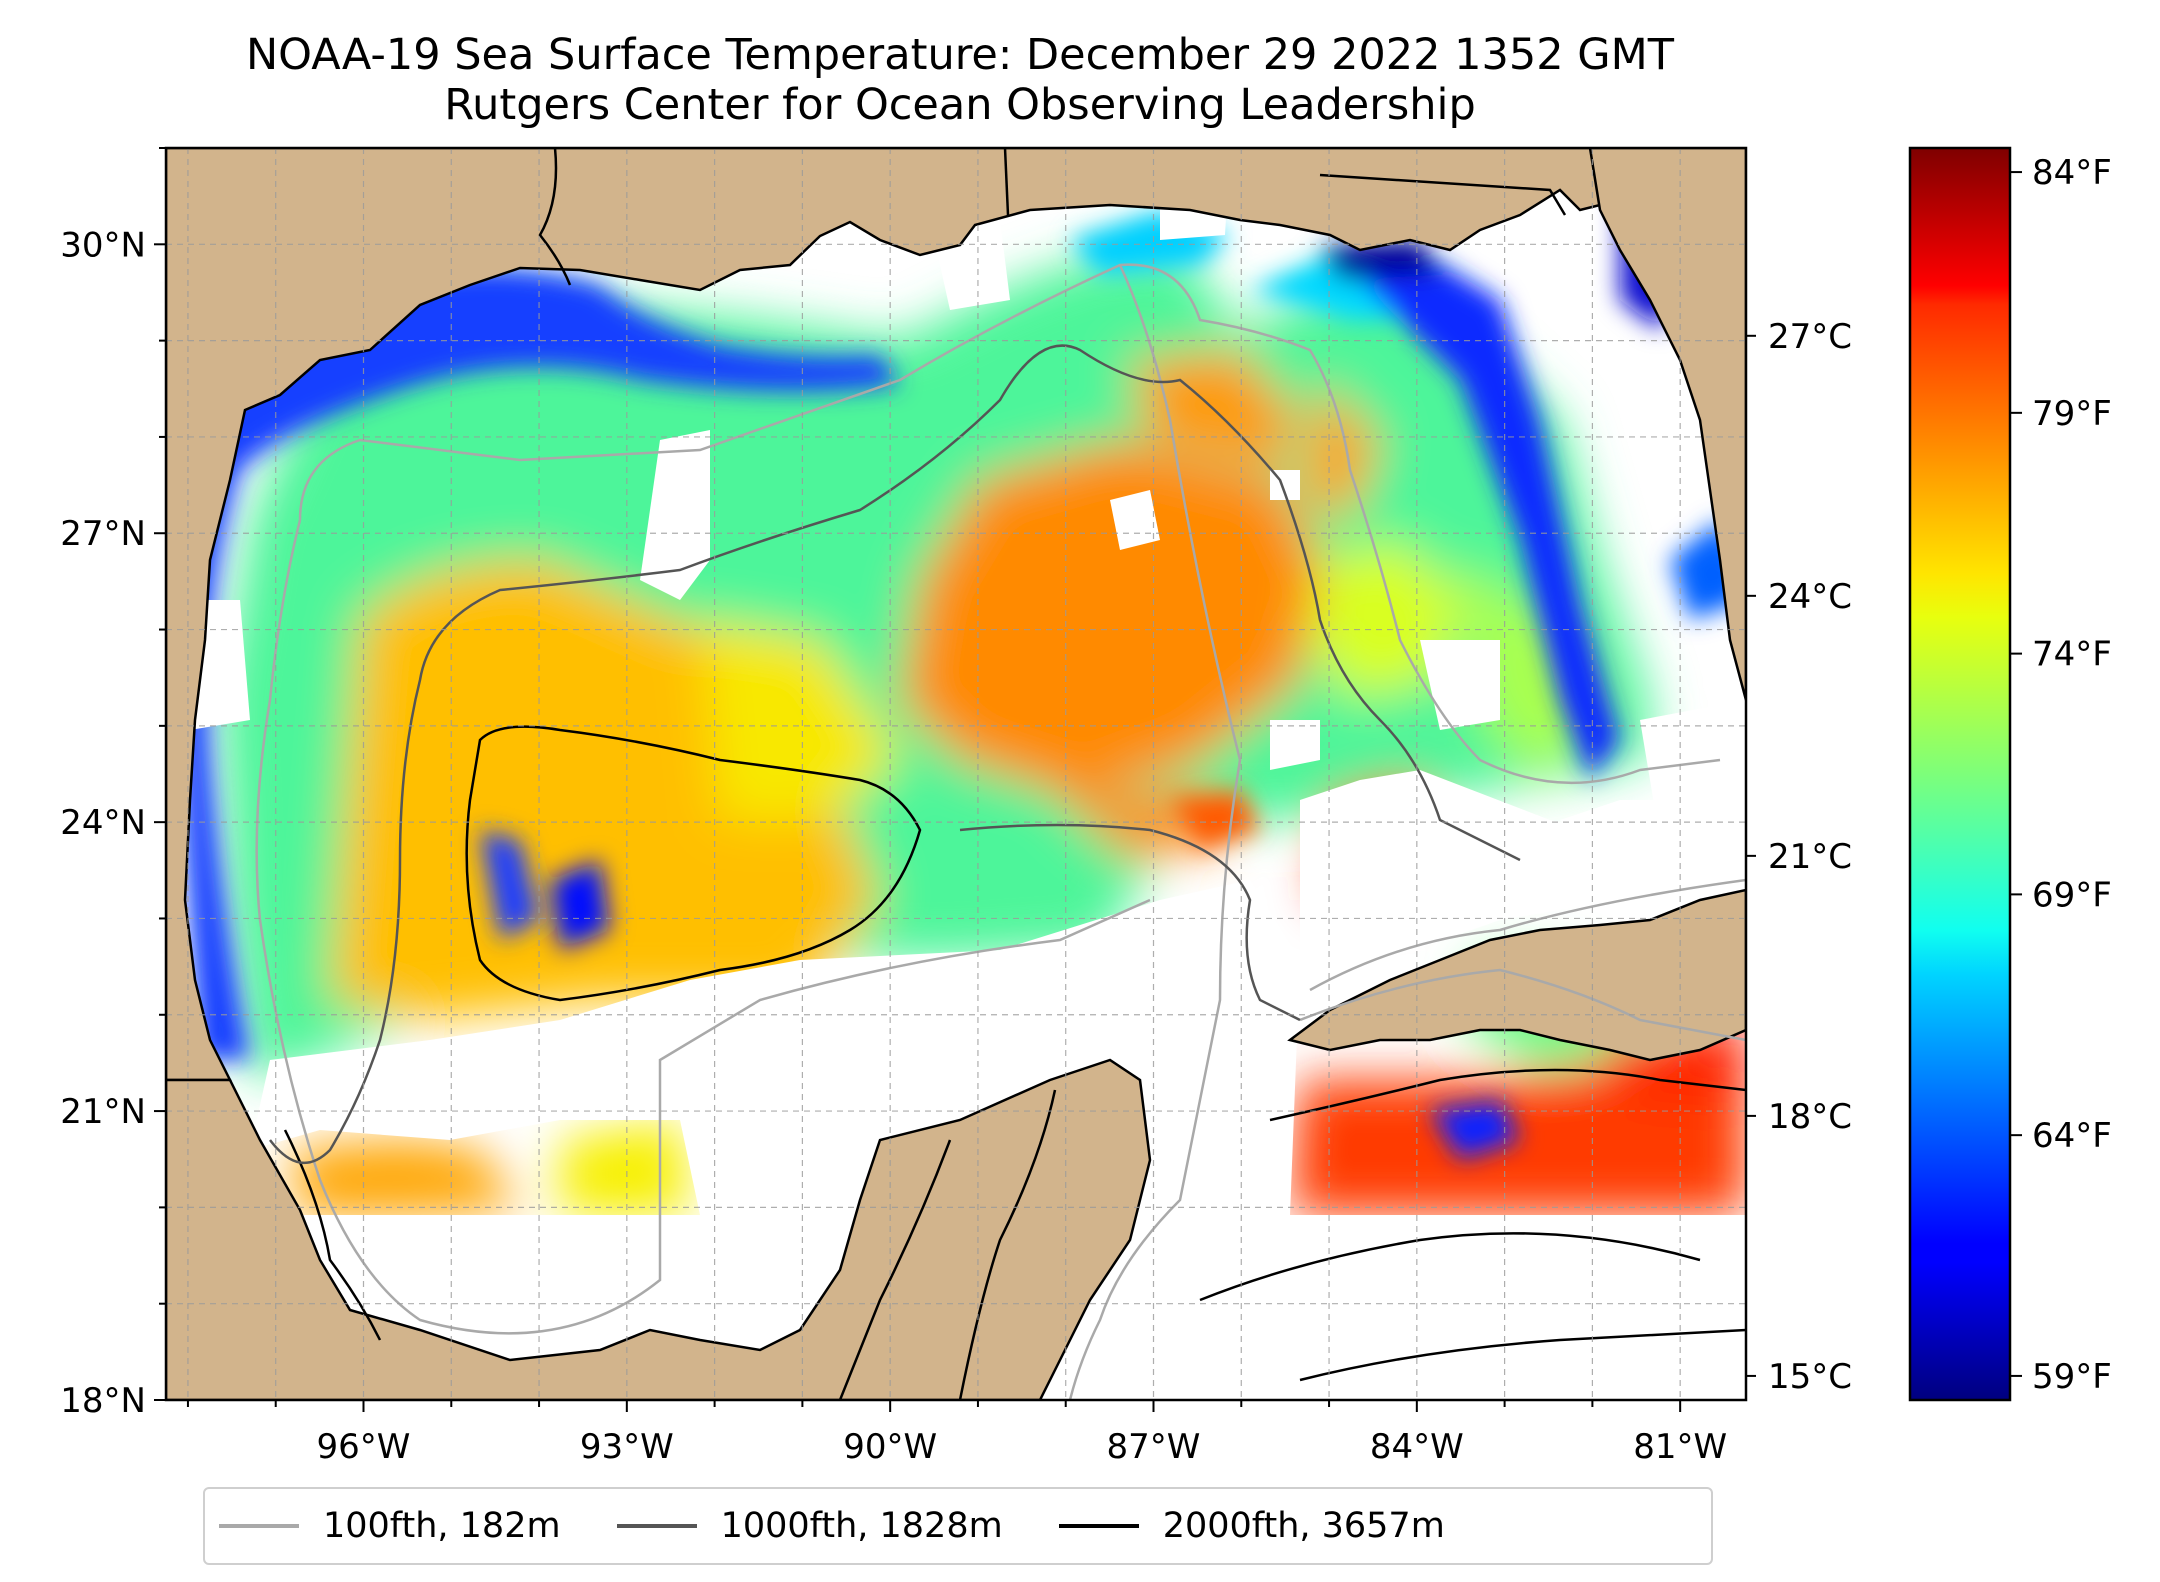 The image size is (2160, 1582). Describe the element at coordinates (103, 1112) in the screenshot. I see `lat-tick-label: 21°N` at that location.